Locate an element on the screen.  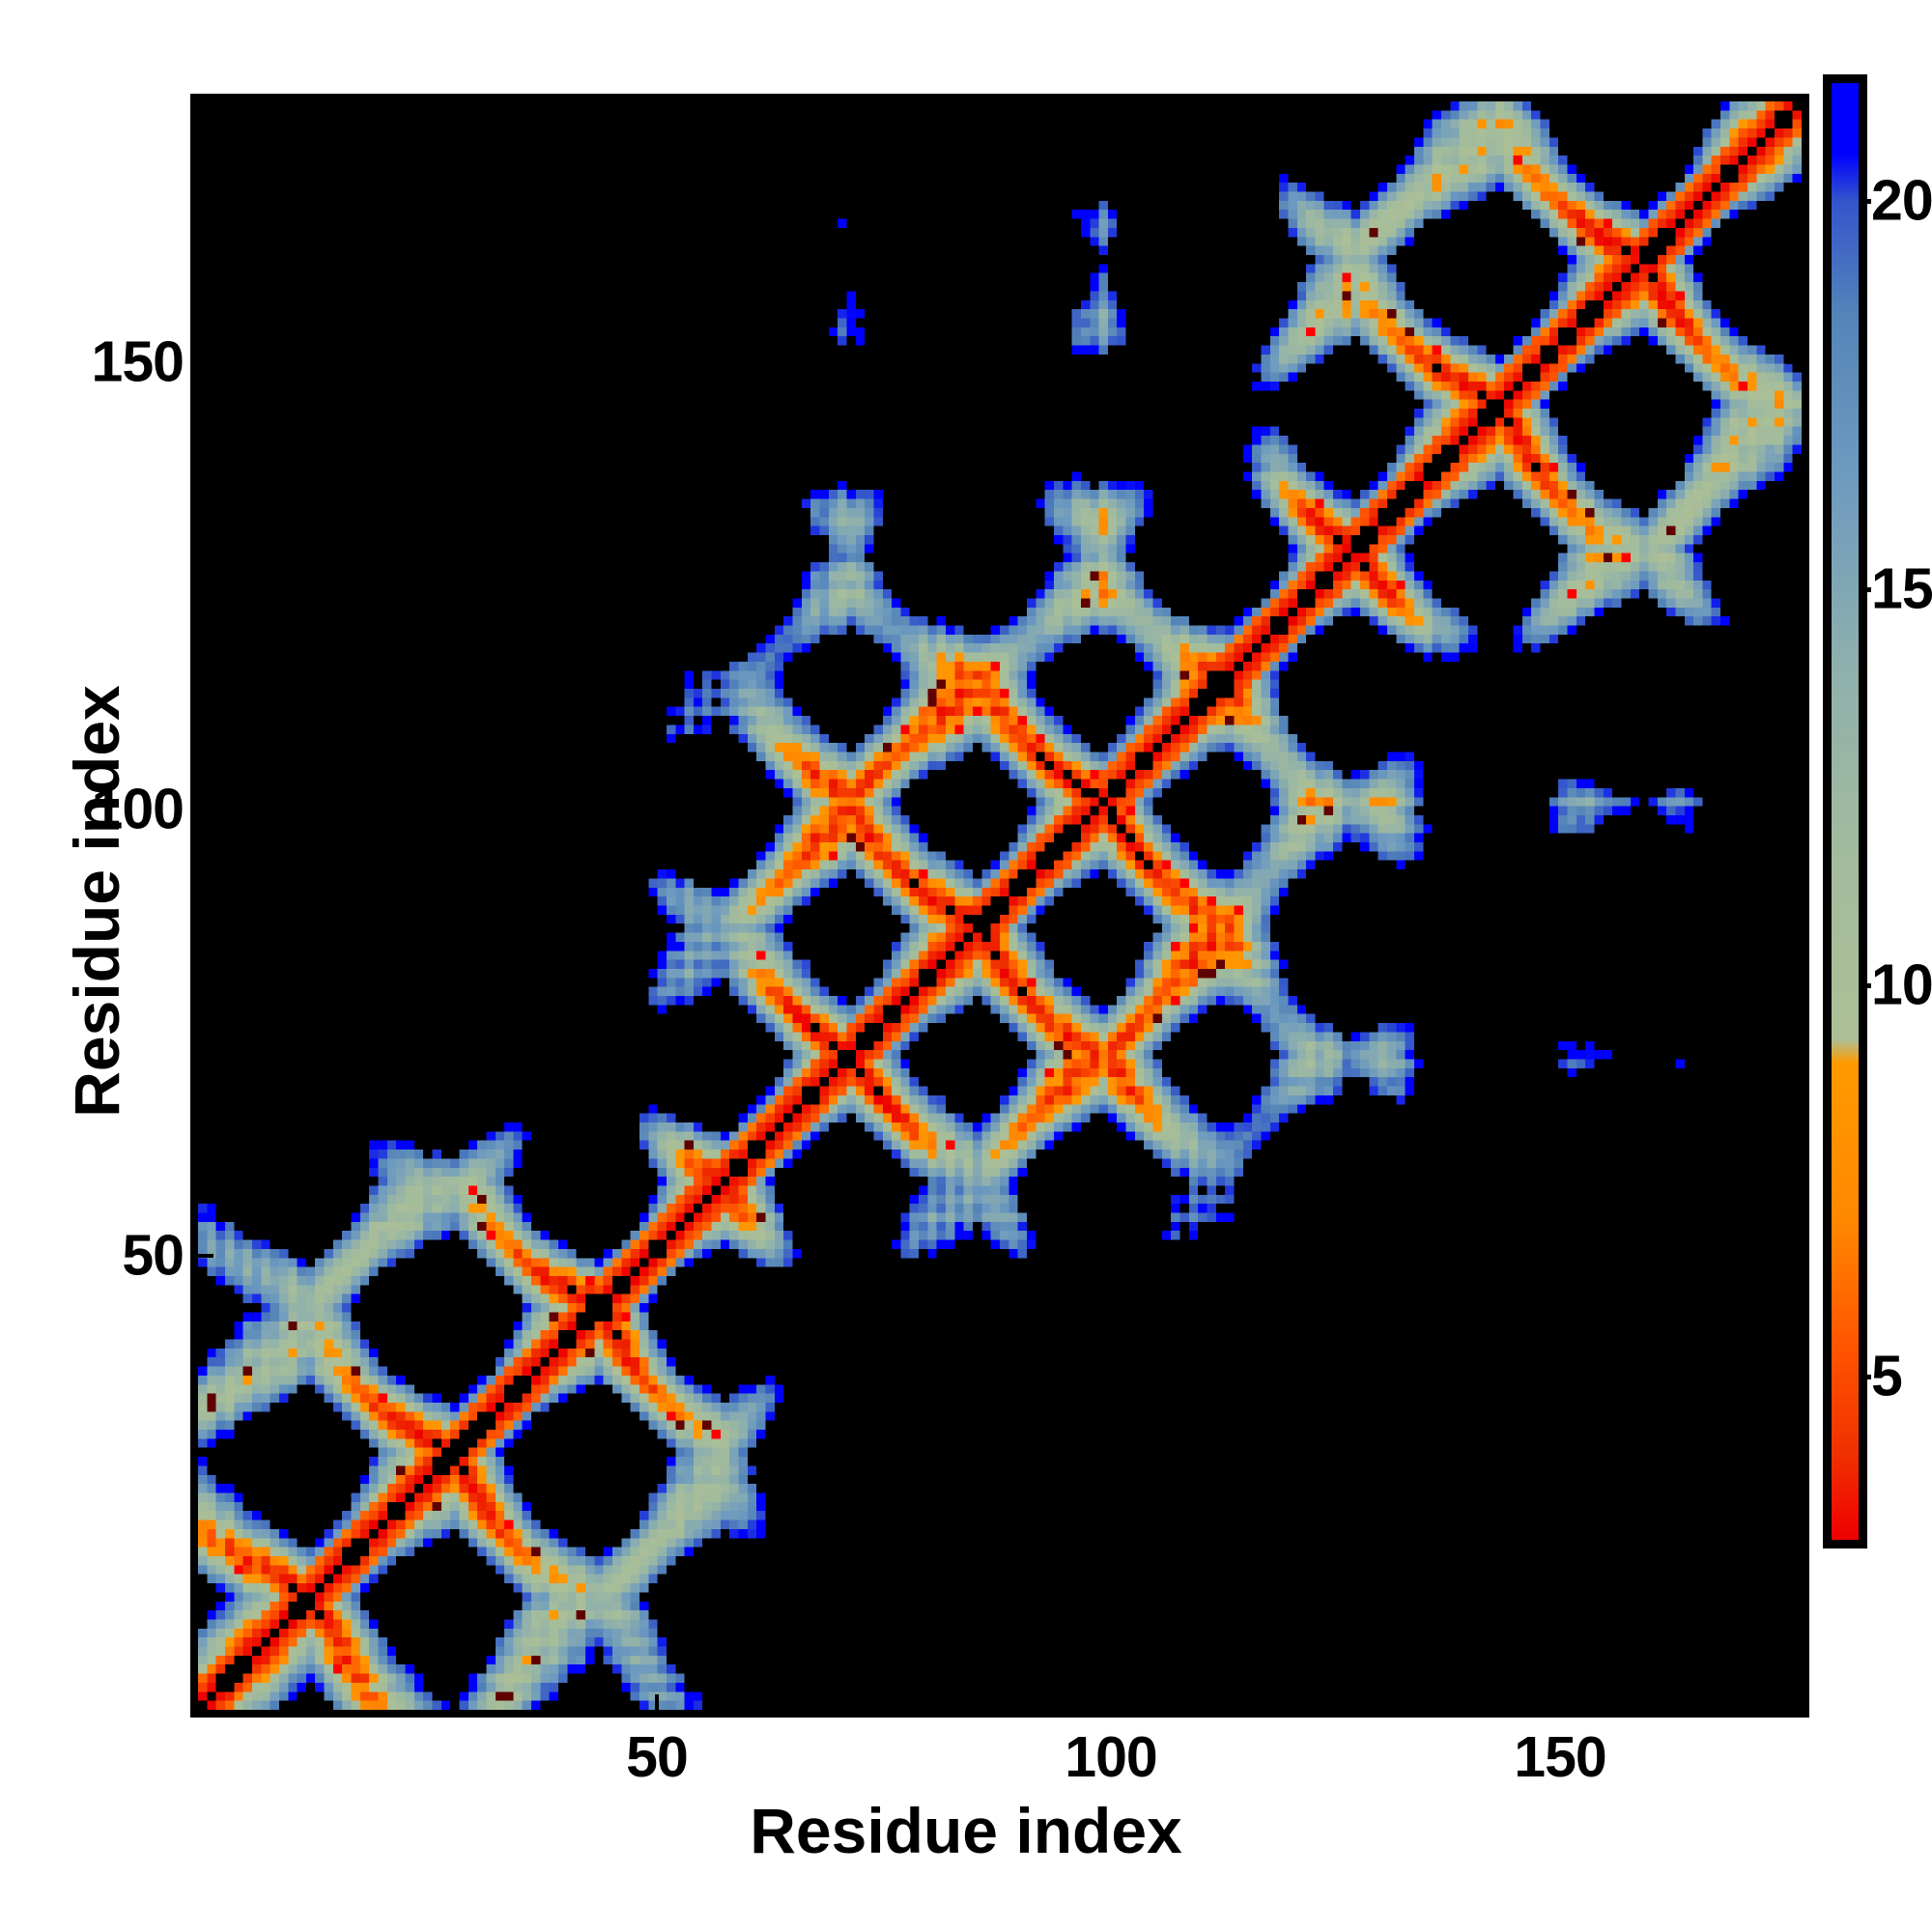
colorbar-tick-label: 10 is located at coordinates (1901, 984).